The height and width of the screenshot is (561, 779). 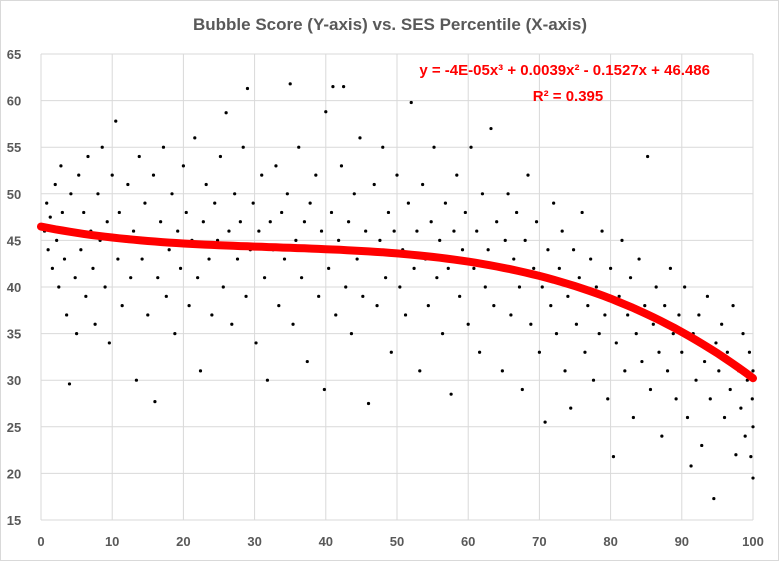 I want to click on x-tick-label: 20, so click(x=183, y=541).